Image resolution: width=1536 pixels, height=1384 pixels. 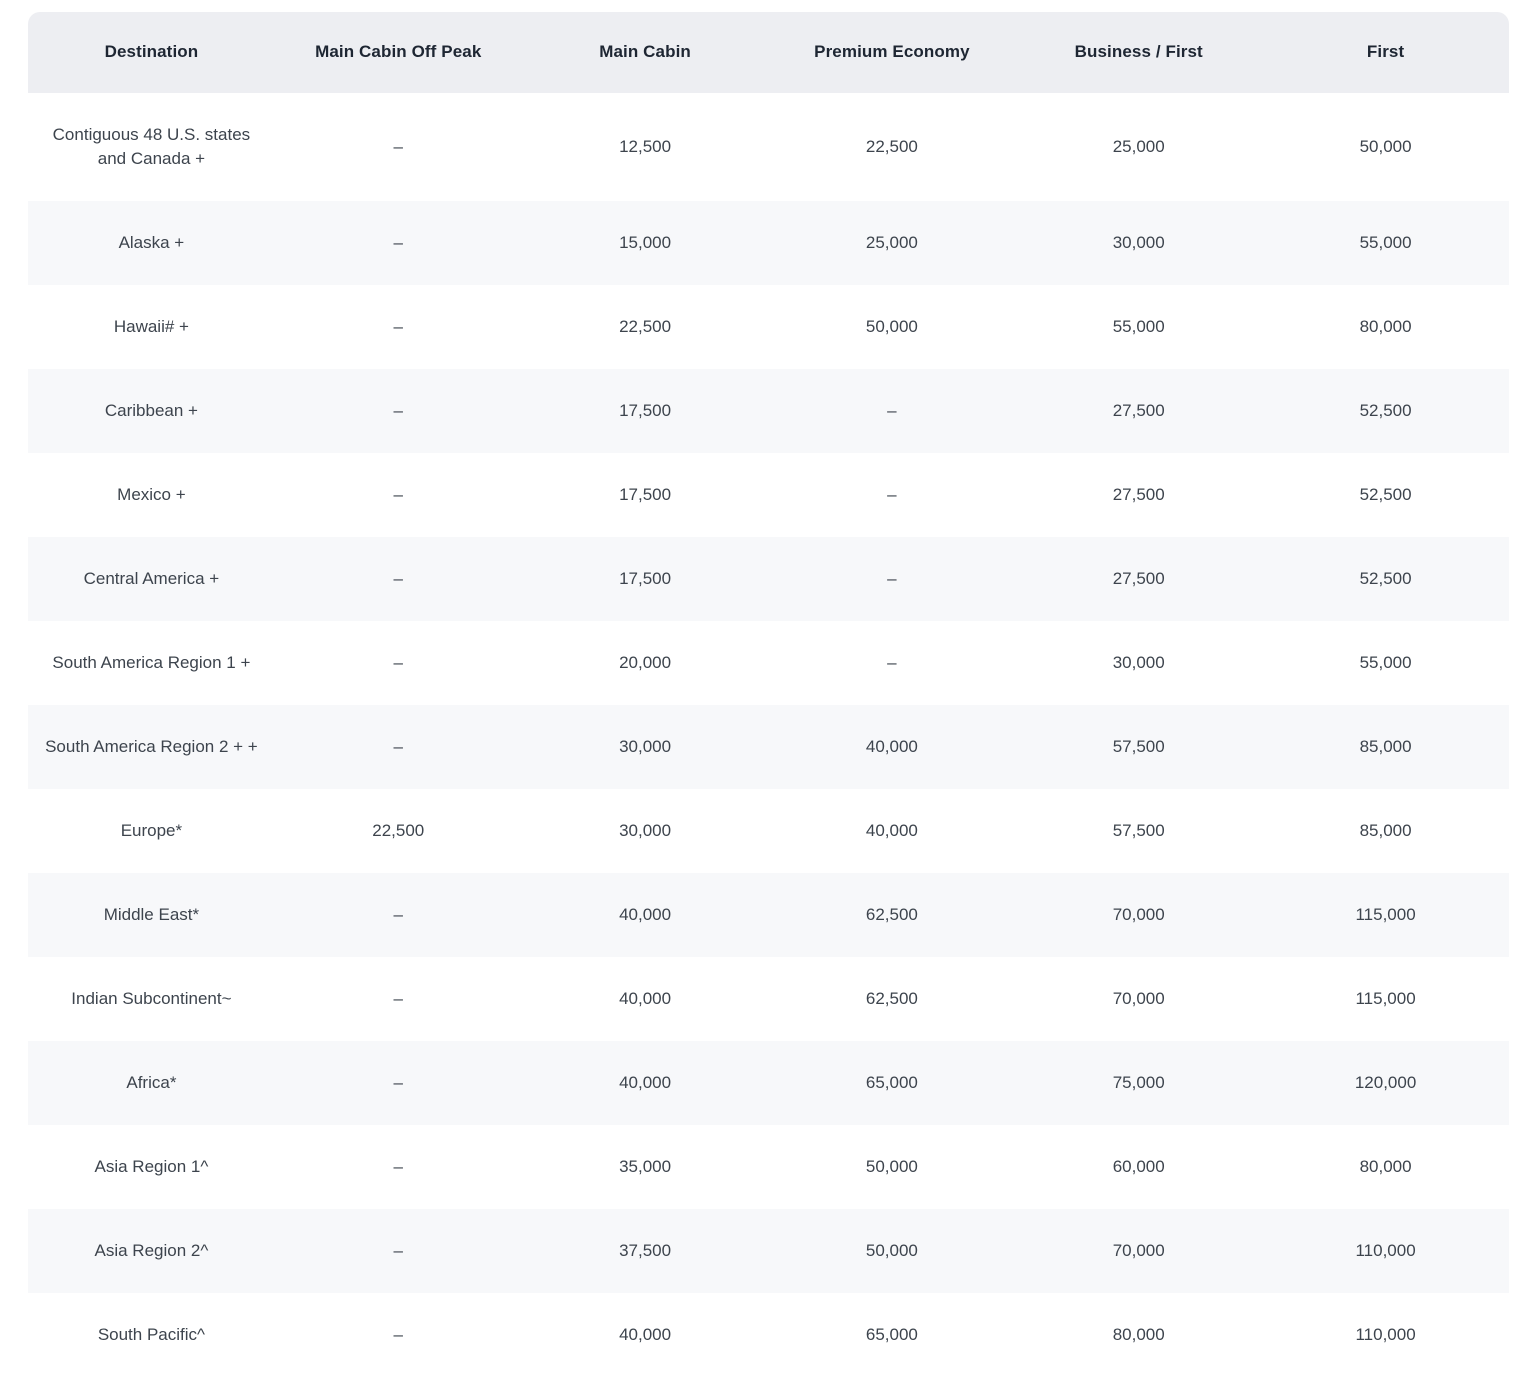 What do you see at coordinates (645, 52) in the screenshot?
I see `column-header-main-cabin: Main Cabin` at bounding box center [645, 52].